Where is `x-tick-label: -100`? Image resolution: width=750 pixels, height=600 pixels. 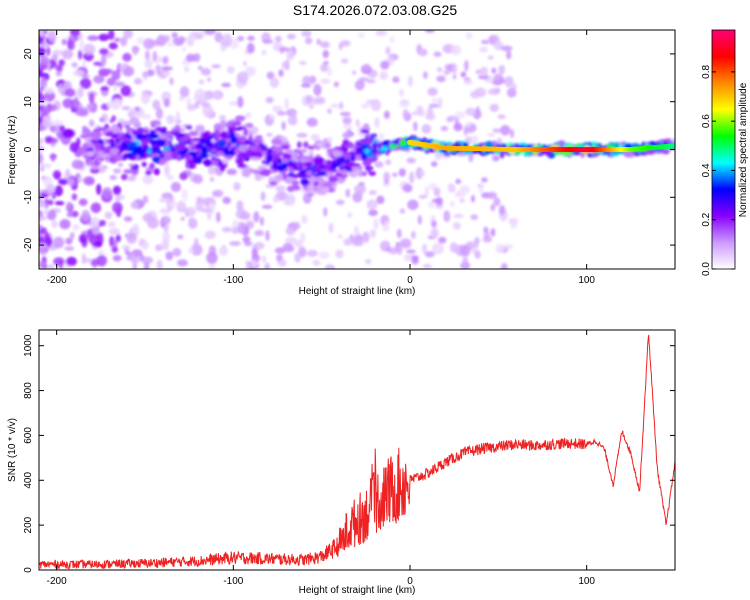 x-tick-label: -100 is located at coordinates (233, 581).